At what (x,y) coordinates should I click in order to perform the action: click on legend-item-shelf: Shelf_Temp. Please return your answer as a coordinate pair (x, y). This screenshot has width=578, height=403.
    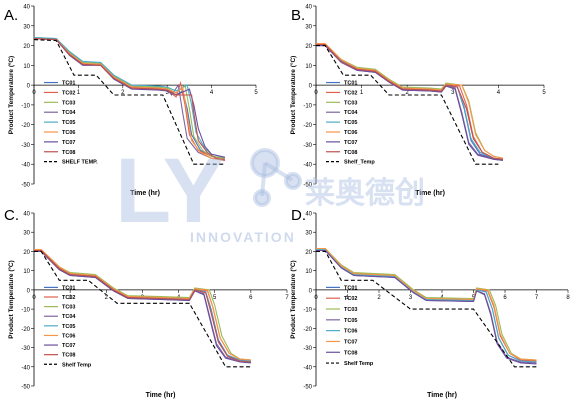
    Looking at the image, I should click on (359, 163).